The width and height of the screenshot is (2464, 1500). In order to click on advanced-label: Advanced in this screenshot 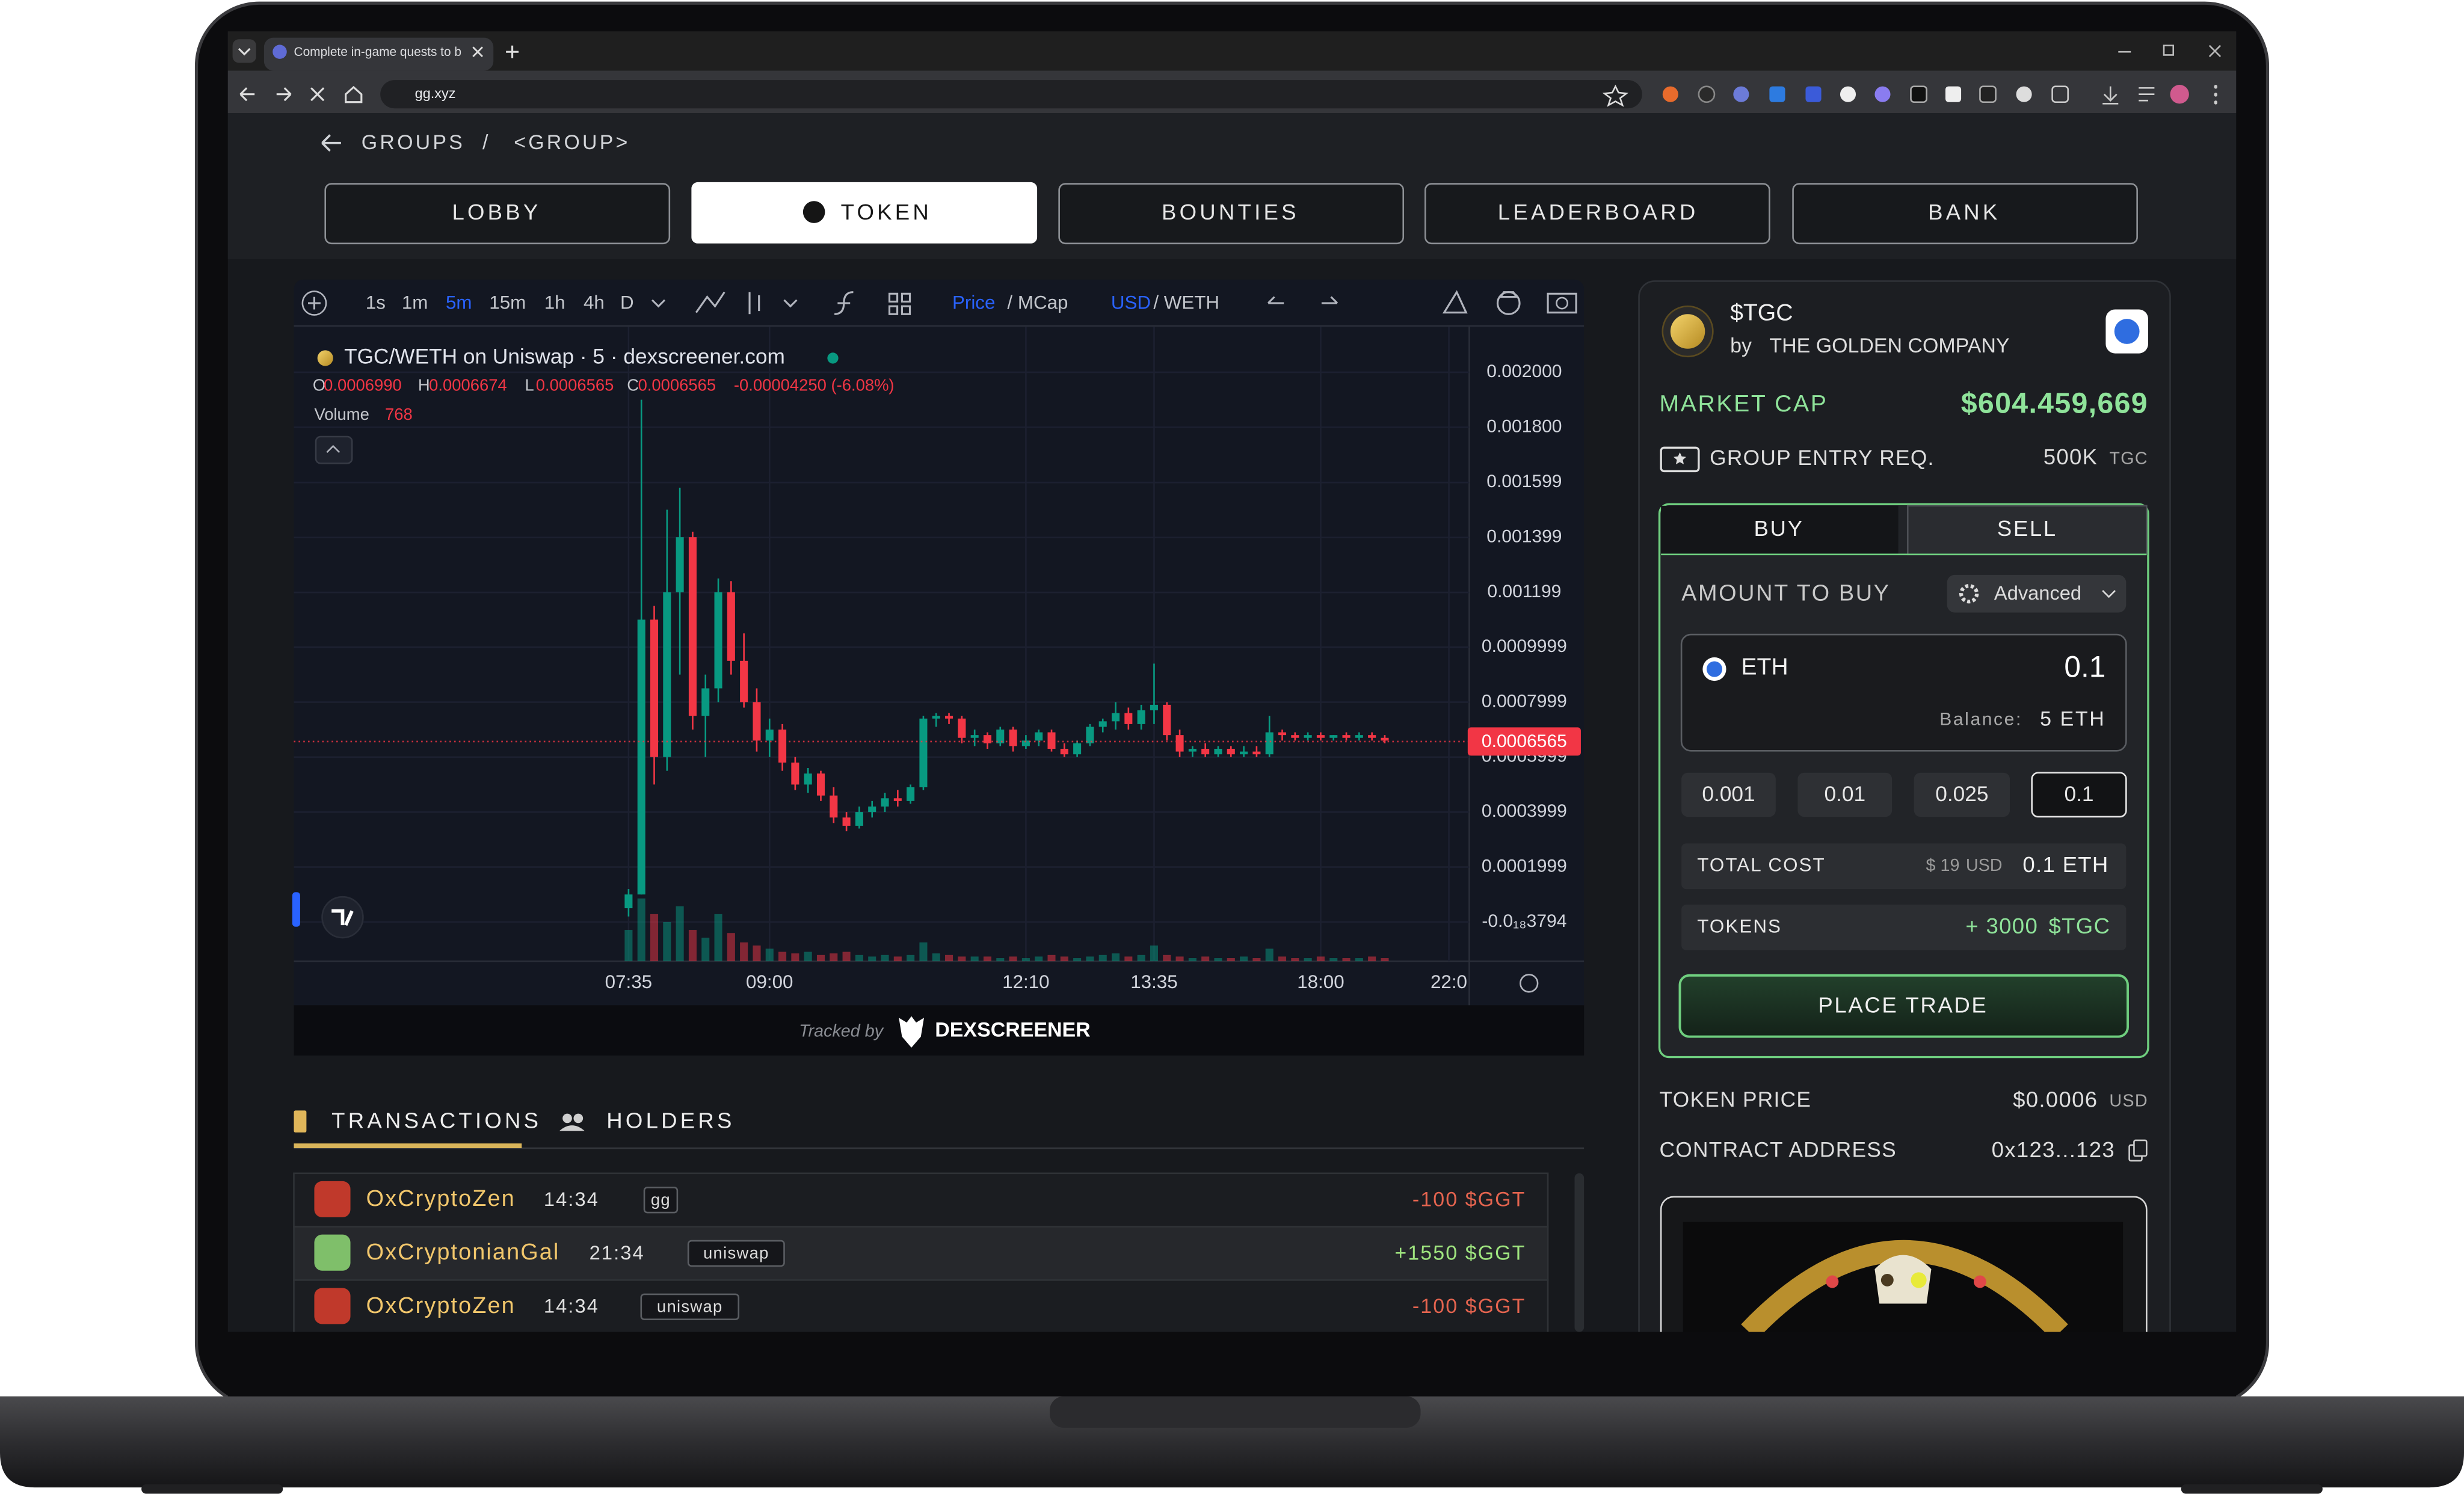, I will do `click(2037, 593)`.